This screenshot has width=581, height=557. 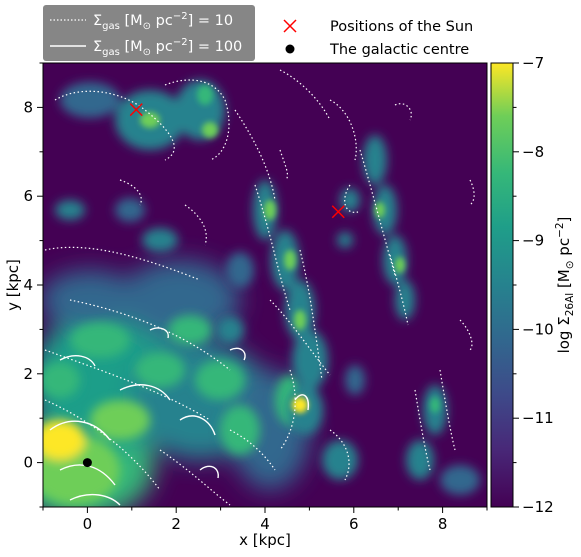 I want to click on x-tick-label: 8, so click(x=443, y=524).